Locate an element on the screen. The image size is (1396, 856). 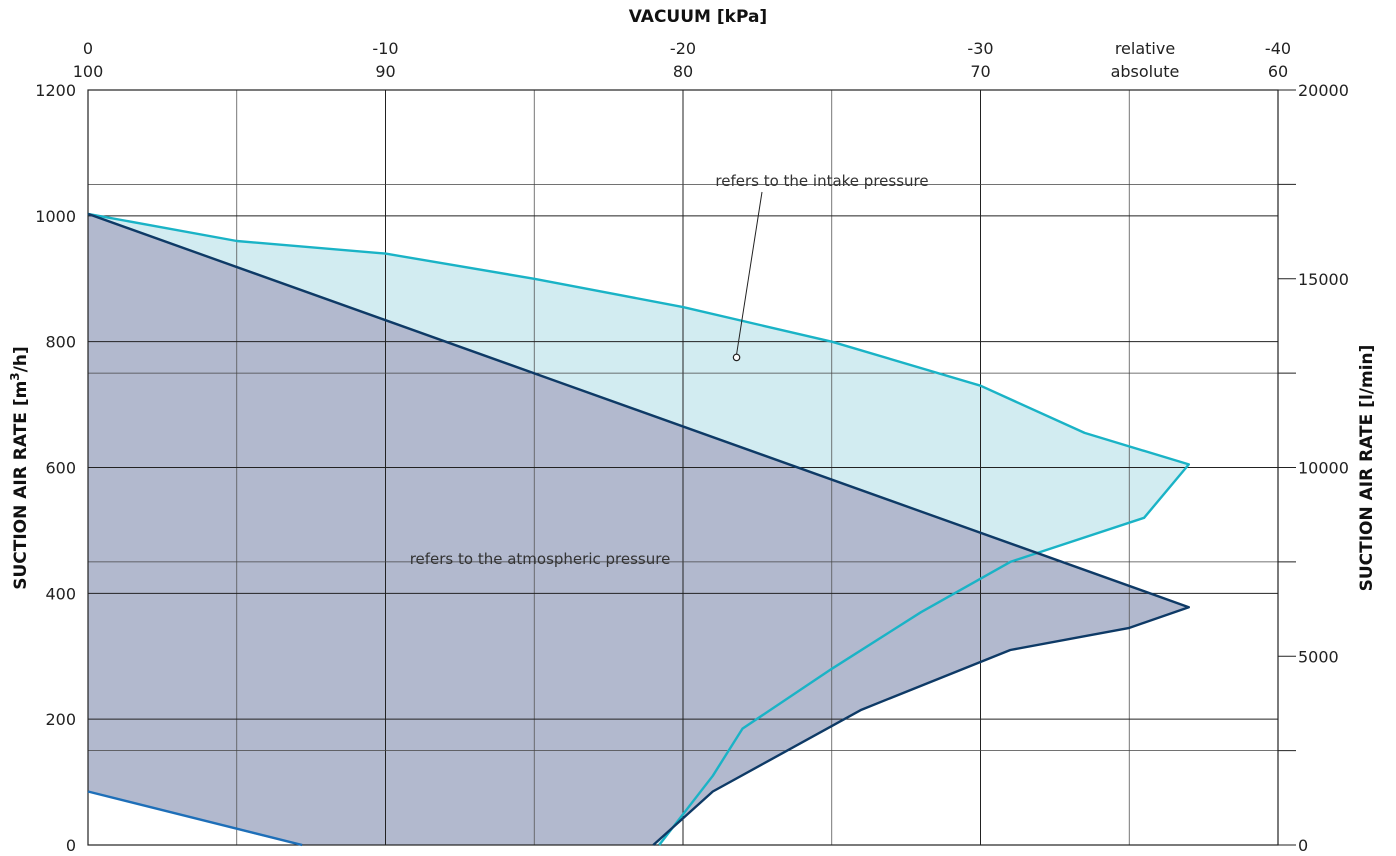
top-tick-relative: -30 is located at coordinates (980, 48).